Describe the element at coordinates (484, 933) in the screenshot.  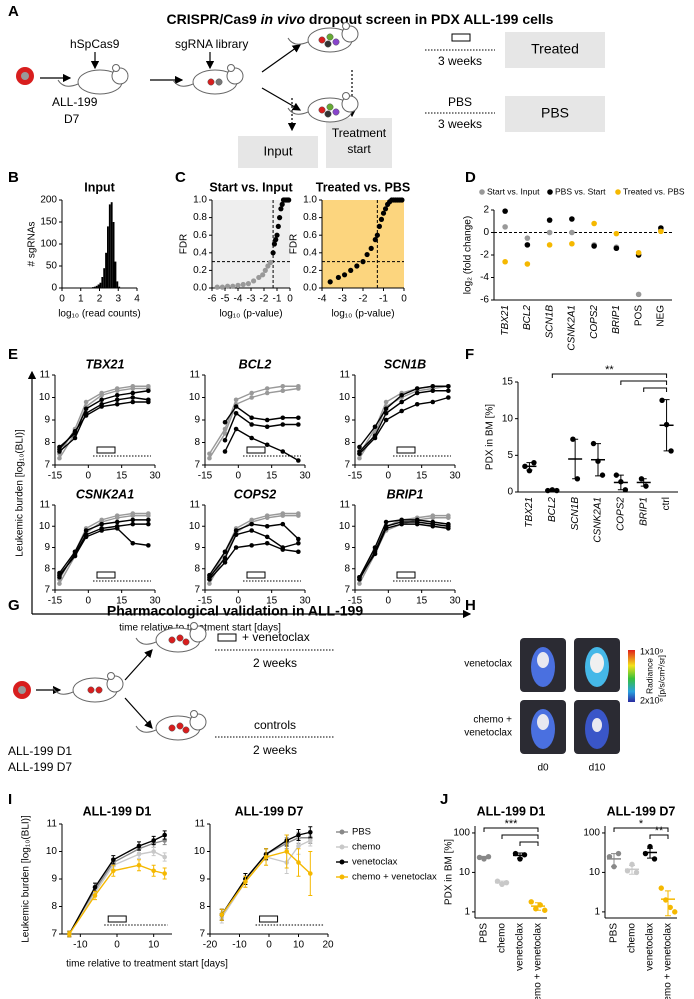
I see `category-label: PBS` at that location.